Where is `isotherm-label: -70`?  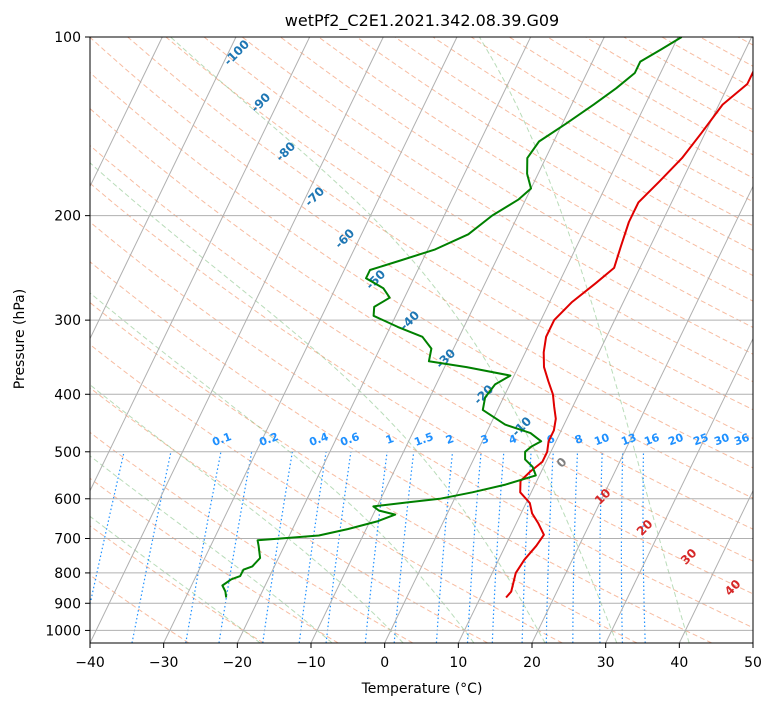 isotherm-label: -70 is located at coordinates (314, 196).